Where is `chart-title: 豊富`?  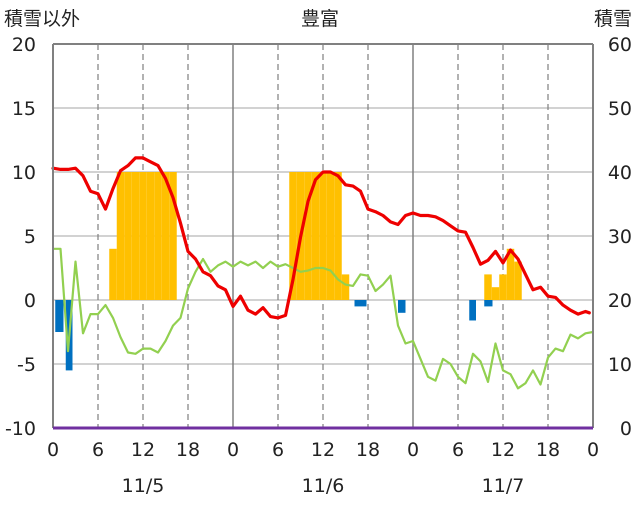 chart-title: 豊富 is located at coordinates (320, 19).